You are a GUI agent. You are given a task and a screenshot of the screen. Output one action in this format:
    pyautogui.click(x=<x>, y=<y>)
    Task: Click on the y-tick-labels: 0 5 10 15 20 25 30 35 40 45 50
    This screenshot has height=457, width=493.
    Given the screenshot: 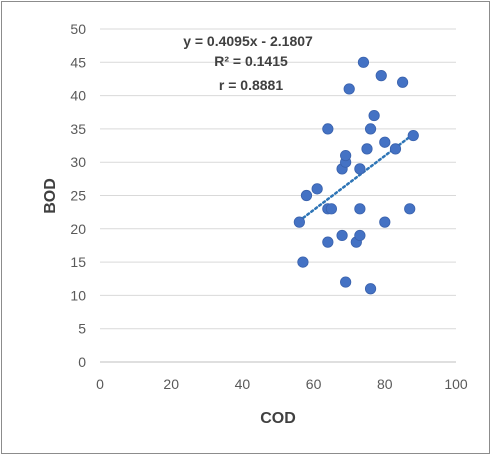 What is the action you would take?
    pyautogui.click(x=78, y=195)
    